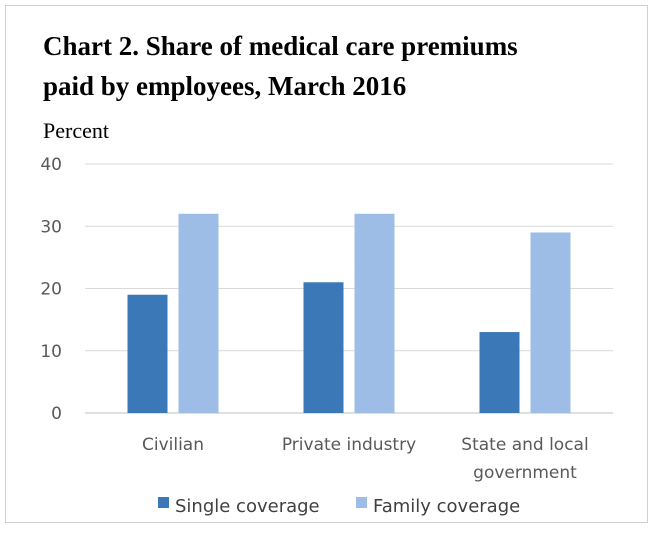  I want to click on x-tick-label: Private industry, so click(349, 445).